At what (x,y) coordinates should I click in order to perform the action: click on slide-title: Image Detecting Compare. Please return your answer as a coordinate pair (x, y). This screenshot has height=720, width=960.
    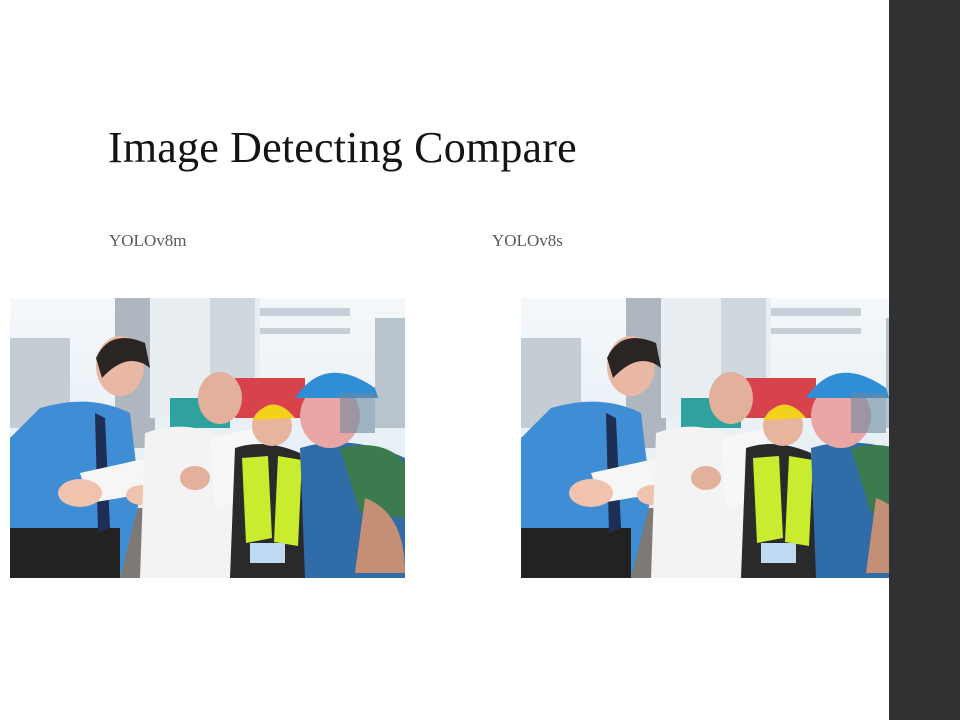
    Looking at the image, I should click on (342, 147).